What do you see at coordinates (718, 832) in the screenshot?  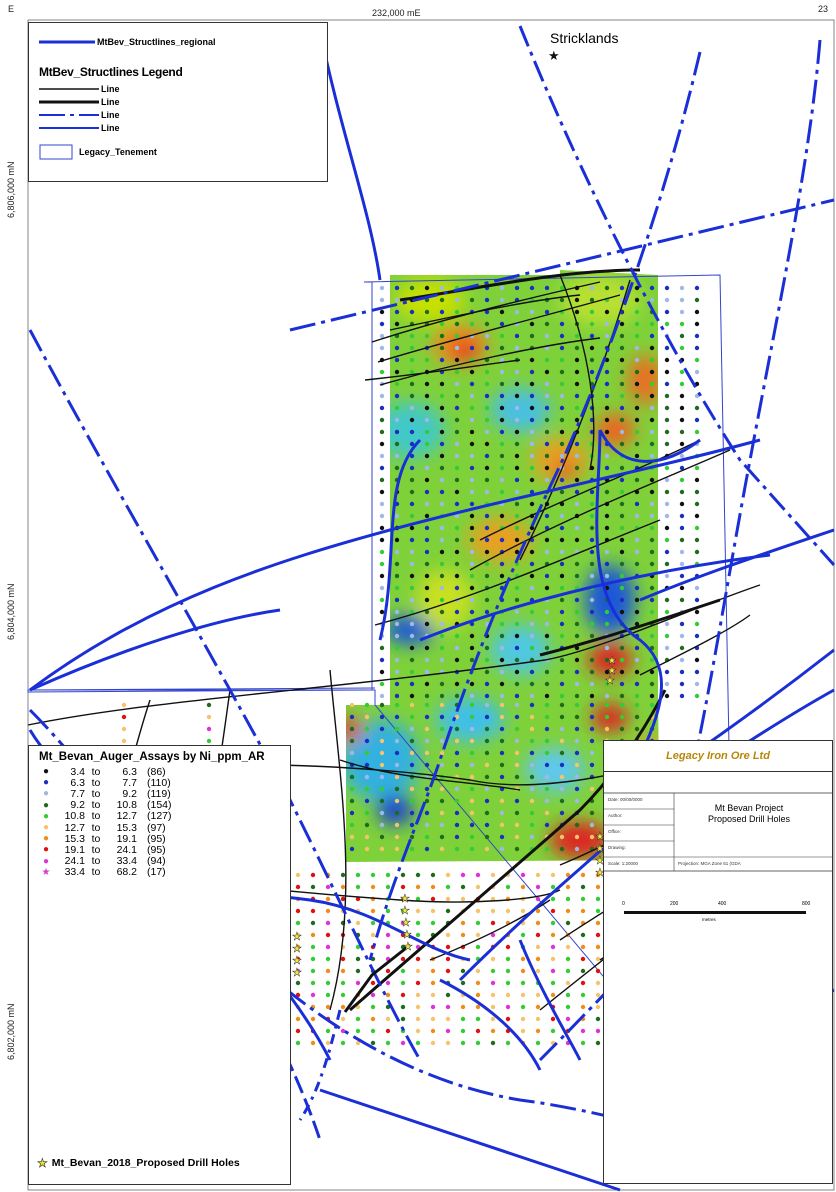 I see `title-block-grid` at bounding box center [718, 832].